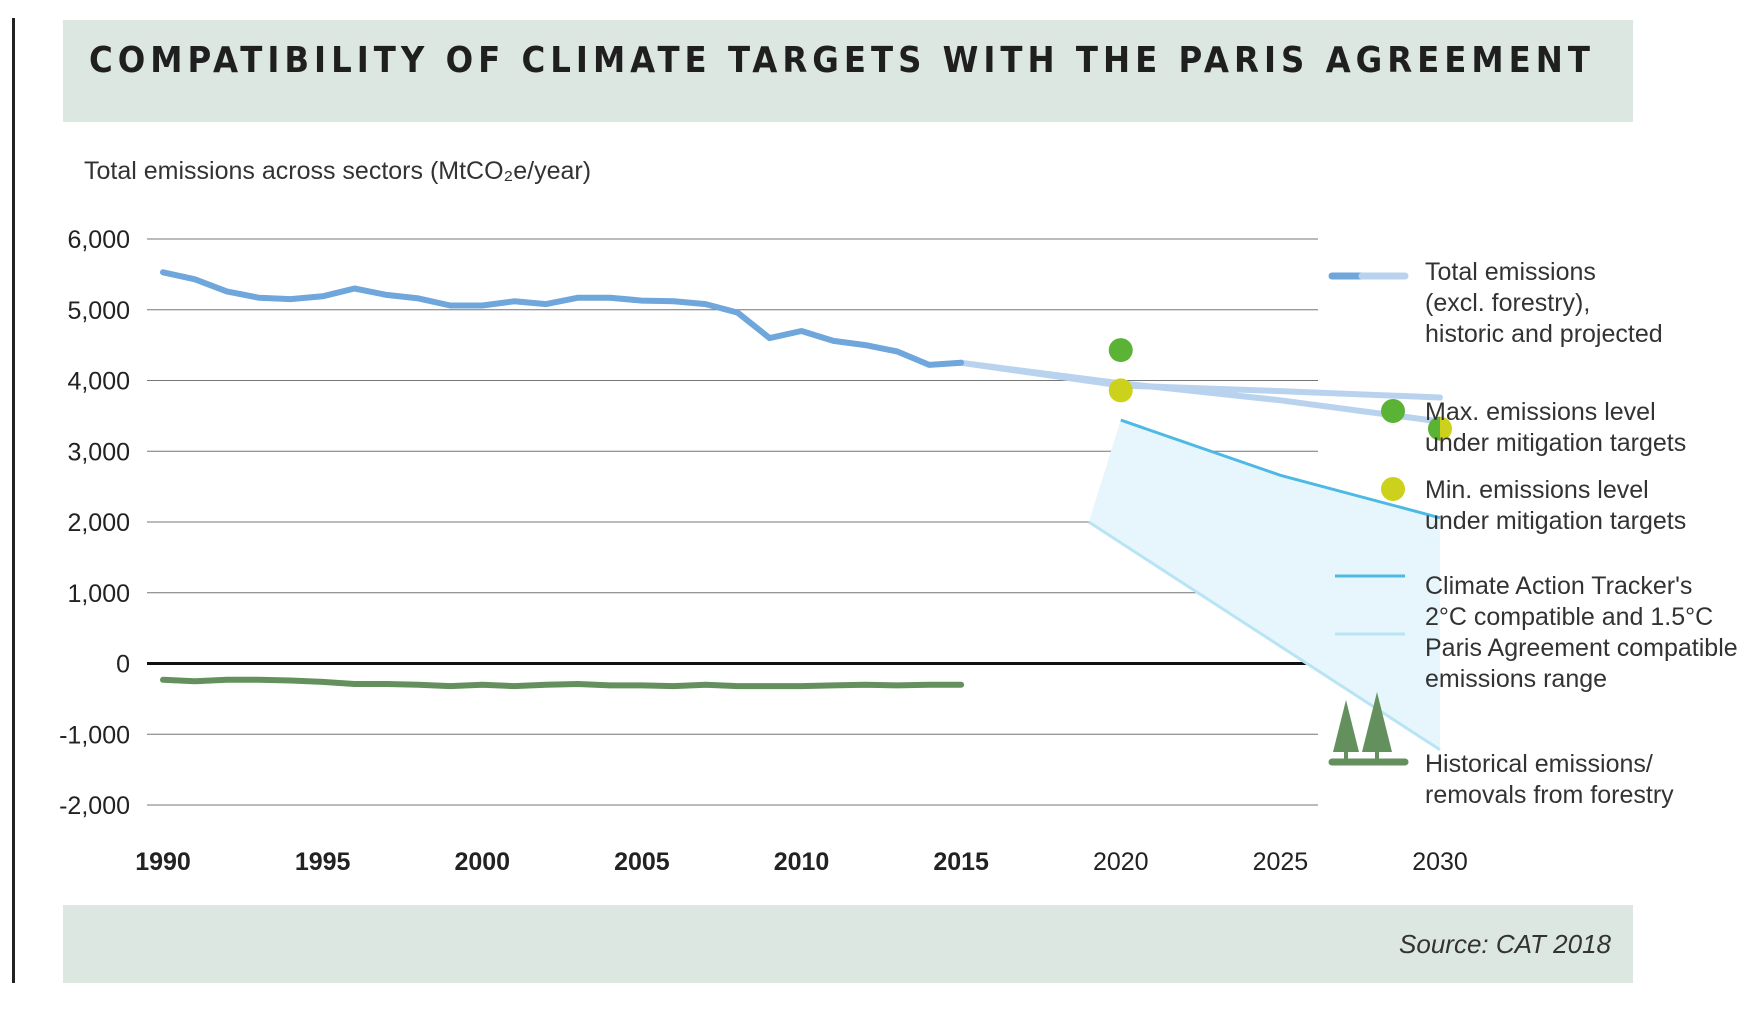 The image size is (1759, 1011). Describe the element at coordinates (562, 683) in the screenshot. I see `forestry-emissions-line` at that location.